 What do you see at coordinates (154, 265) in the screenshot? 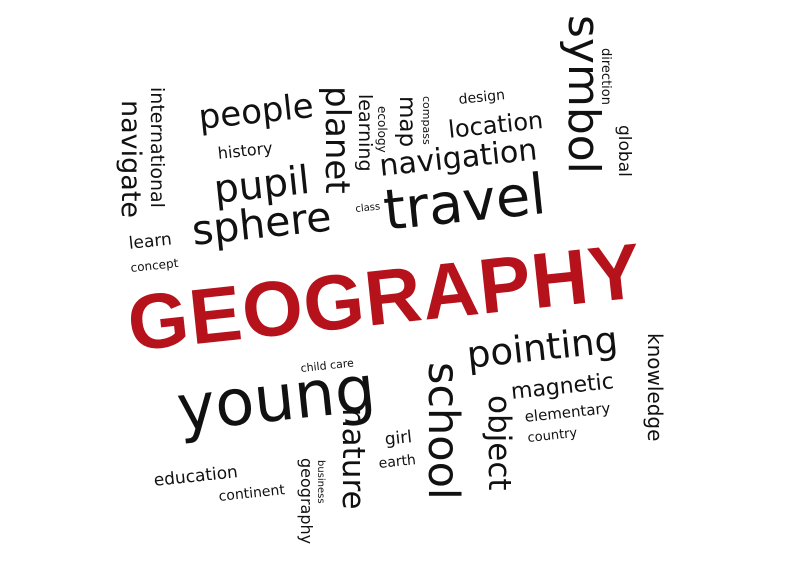
I see `word-concept: concept` at bounding box center [154, 265].